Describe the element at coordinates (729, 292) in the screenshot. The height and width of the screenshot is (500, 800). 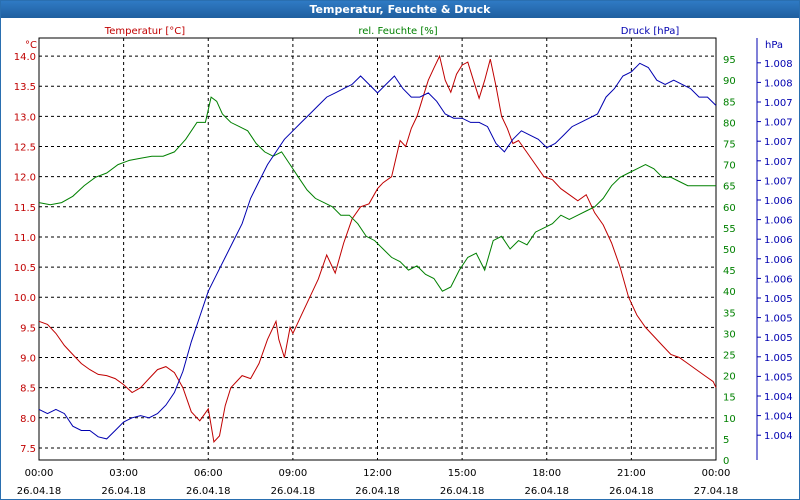
I see `humidity-tick: 40` at that location.